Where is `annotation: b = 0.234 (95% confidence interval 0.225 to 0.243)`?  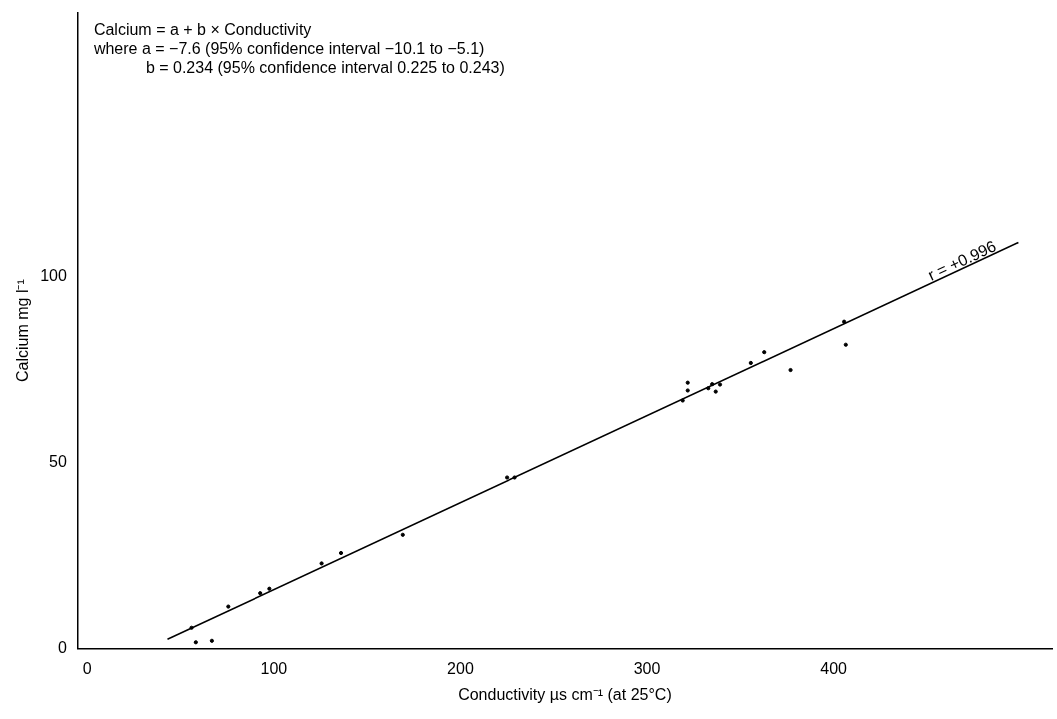
annotation: b = 0.234 (95% confidence interval 0.225 to 0.243) is located at coordinates (325, 67).